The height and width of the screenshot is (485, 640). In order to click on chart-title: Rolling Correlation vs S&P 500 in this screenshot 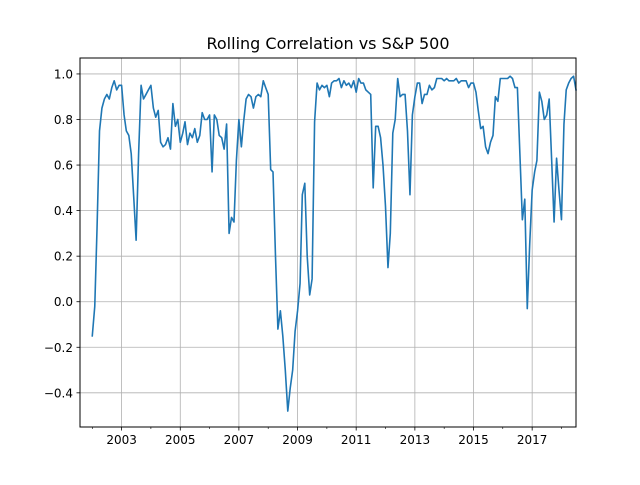, I will do `click(327, 43)`.